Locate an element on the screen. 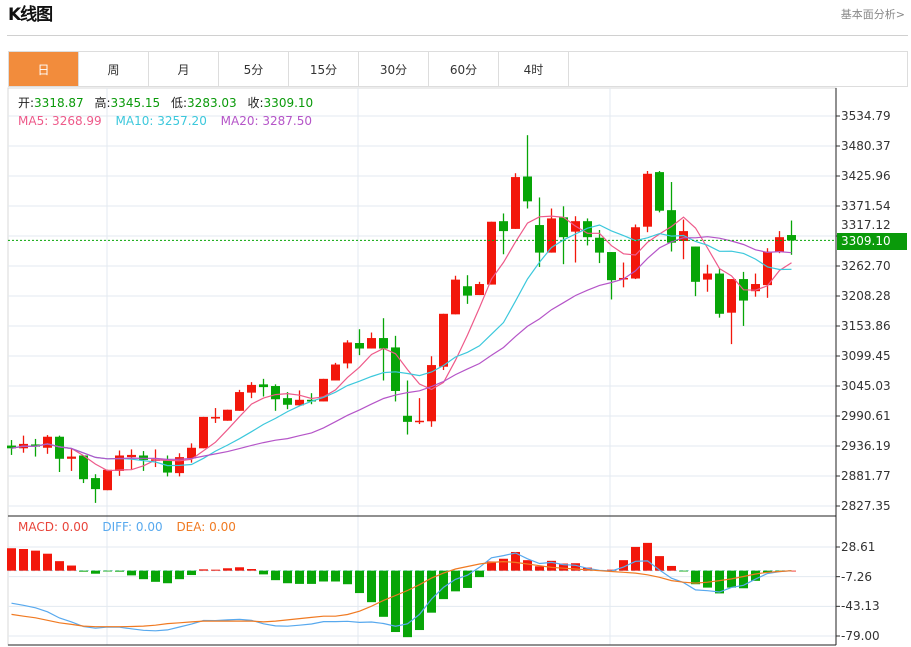 The image size is (911, 647). price-tick-label: 3262.70 is located at coordinates (866, 266).